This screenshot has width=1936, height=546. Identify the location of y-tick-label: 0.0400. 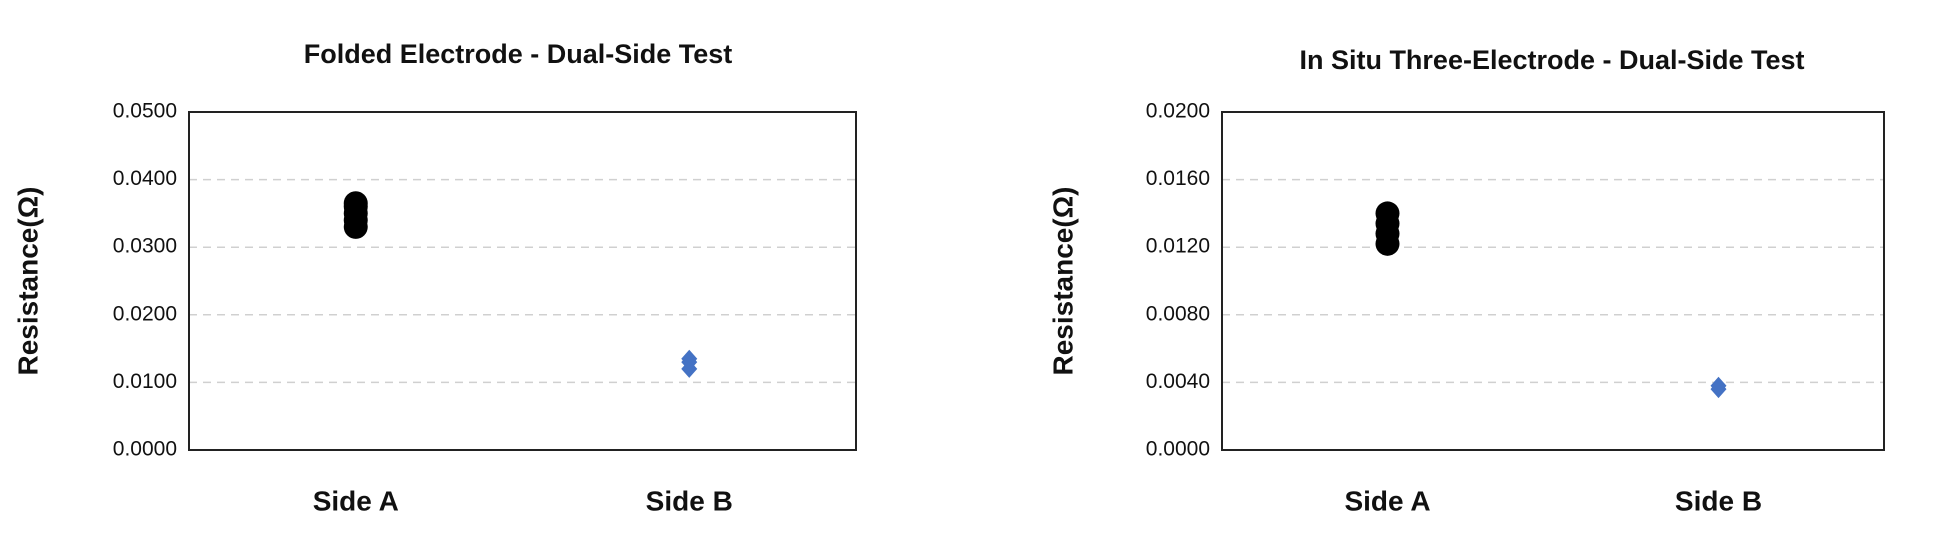
(145, 178).